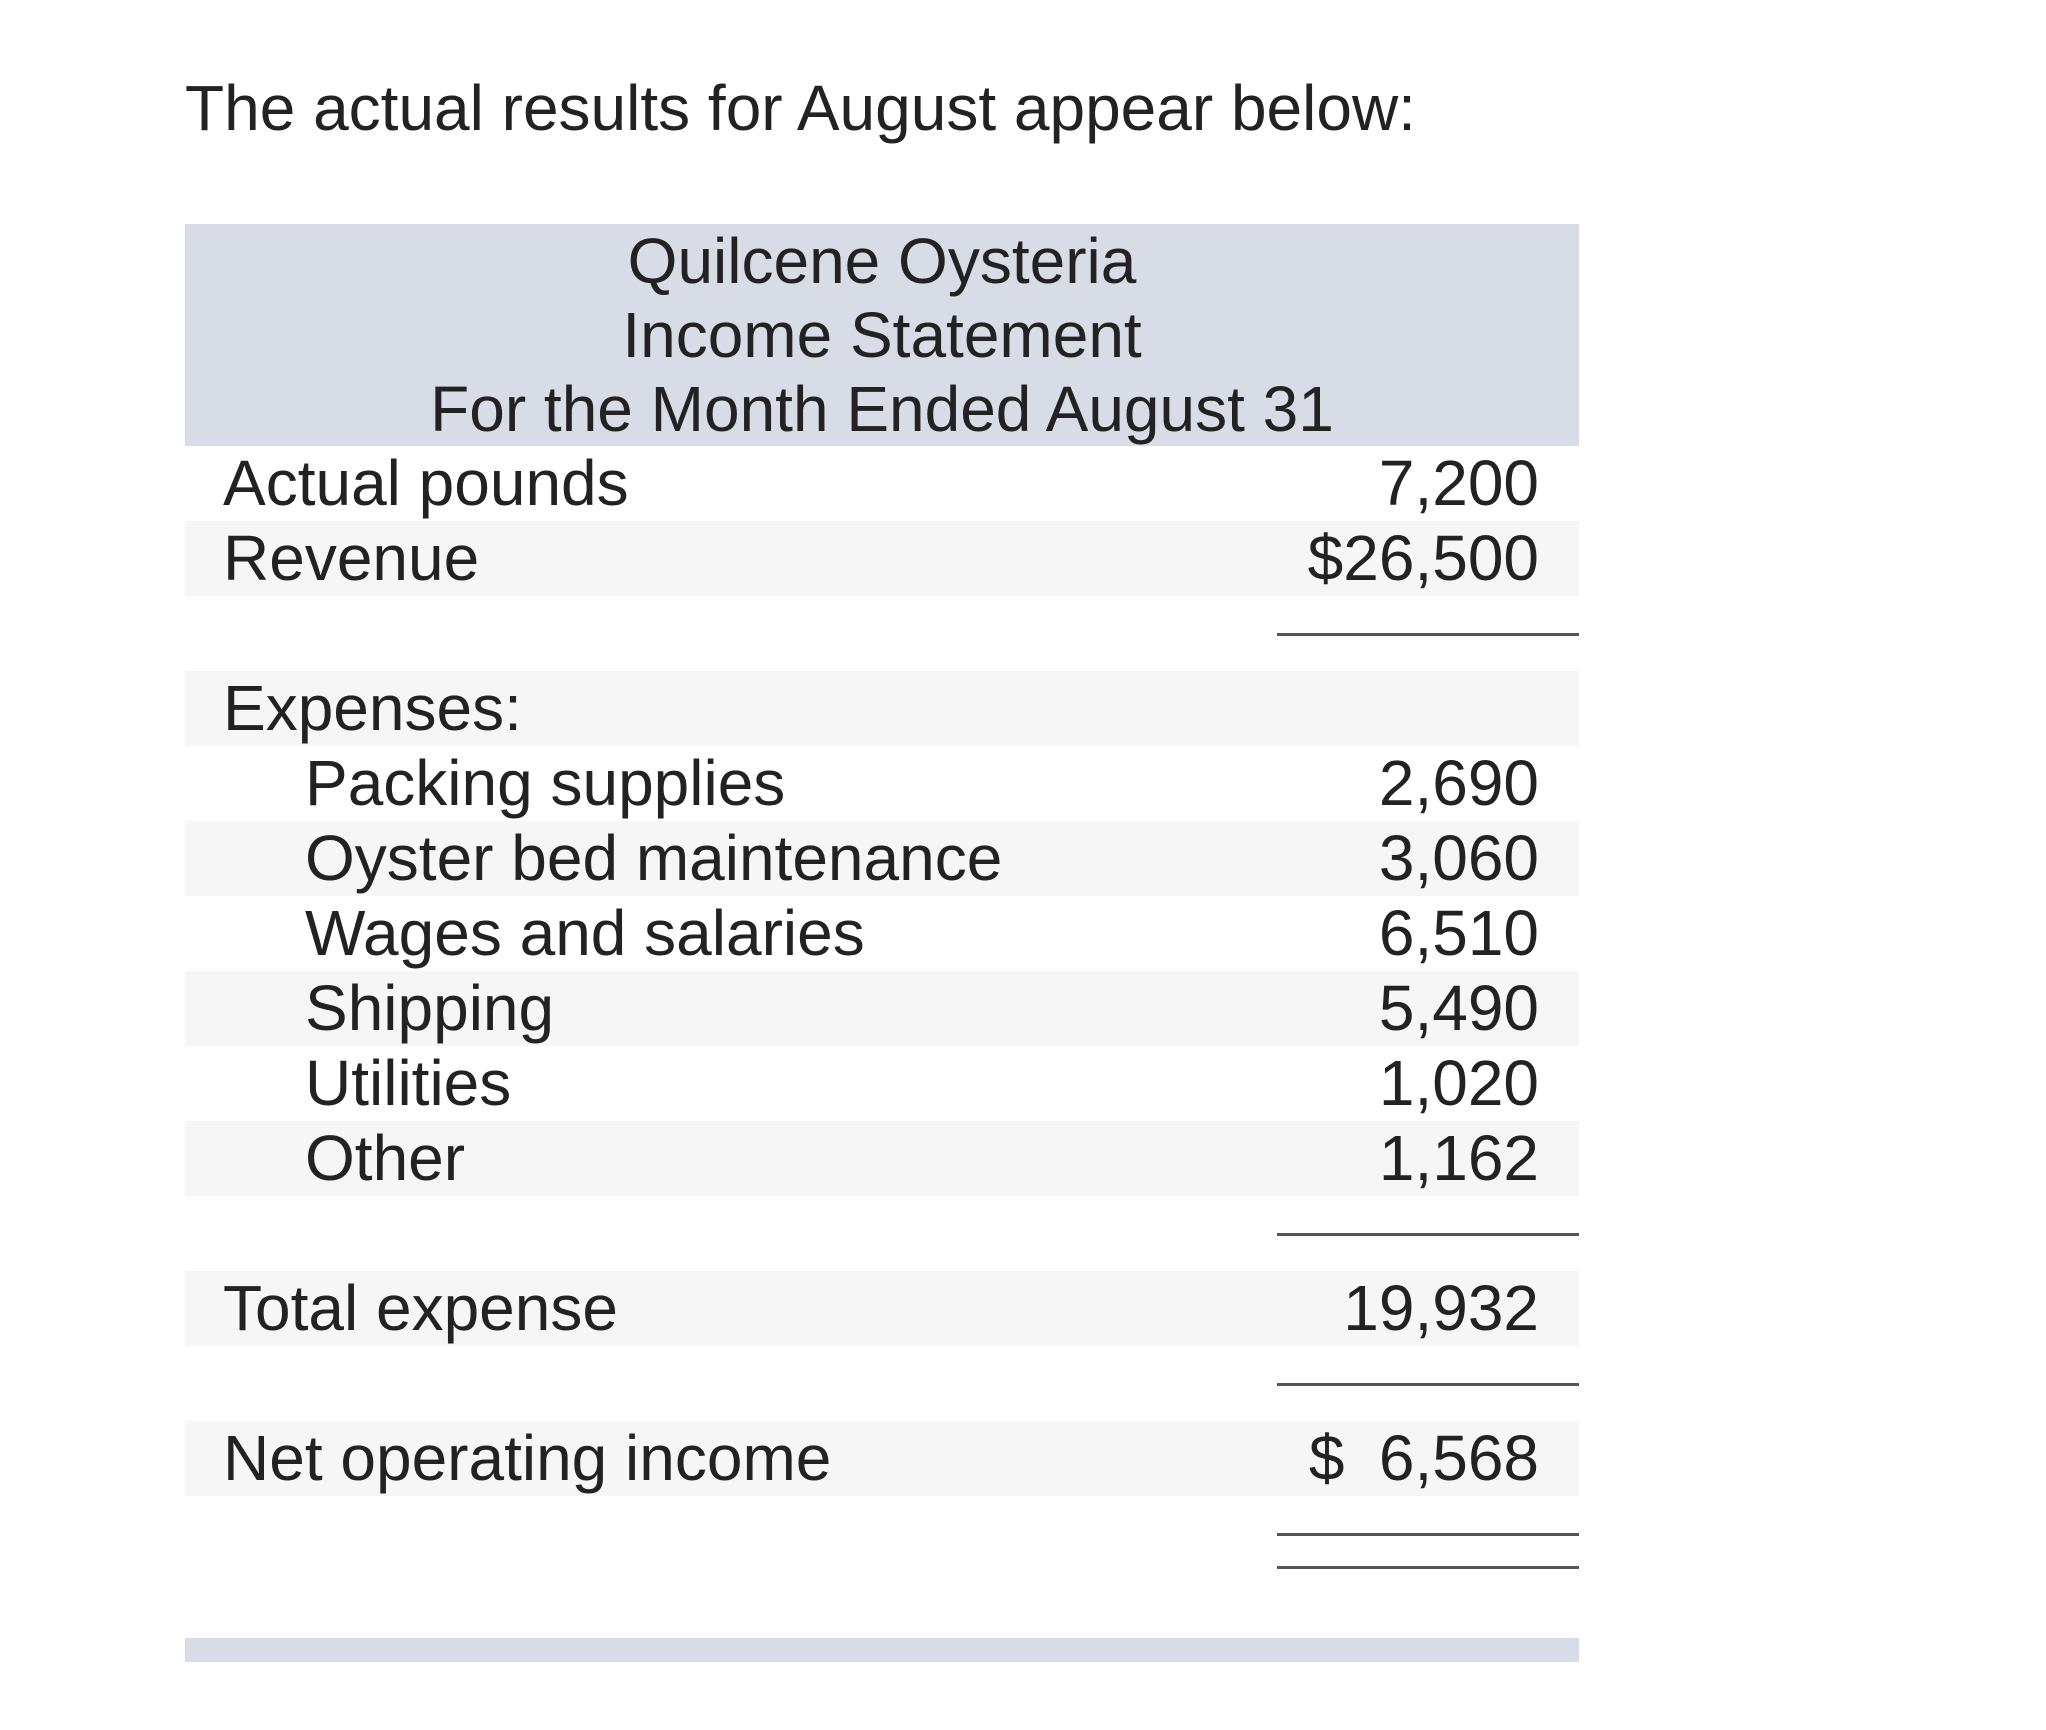 The image size is (2046, 1730). Describe the element at coordinates (545, 783) in the screenshot. I see `expense-label: Packing supplies` at that location.